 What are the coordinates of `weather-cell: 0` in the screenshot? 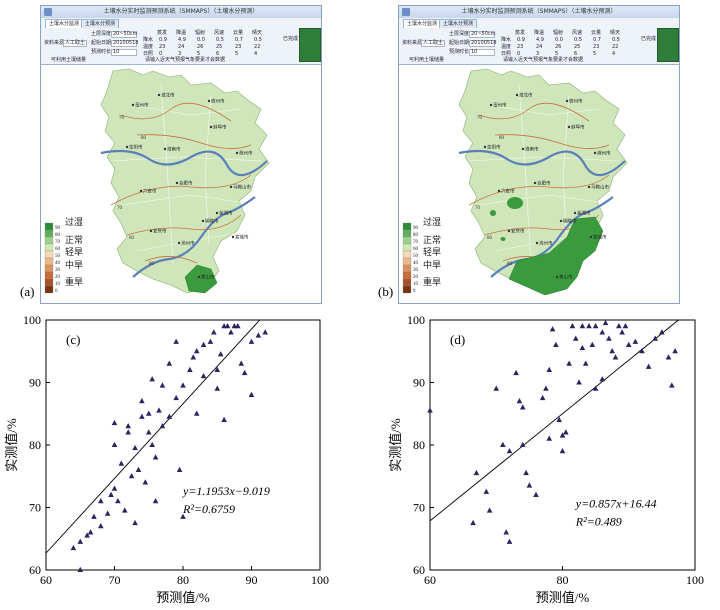 It's located at (519, 54).